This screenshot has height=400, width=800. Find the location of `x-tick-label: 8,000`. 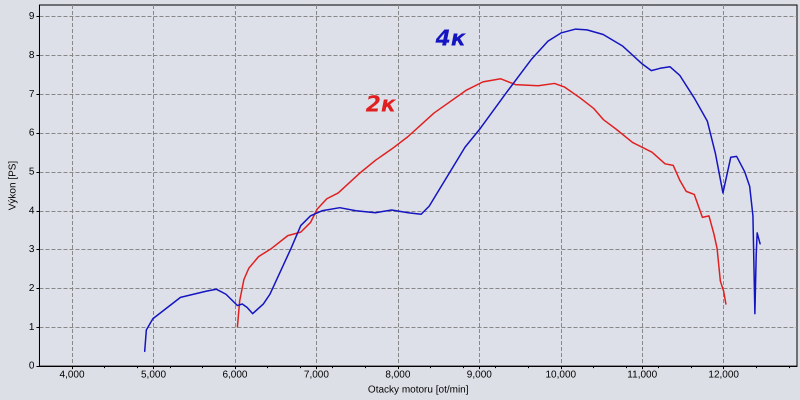

x-tick-label: 8,000 is located at coordinates (398, 375).